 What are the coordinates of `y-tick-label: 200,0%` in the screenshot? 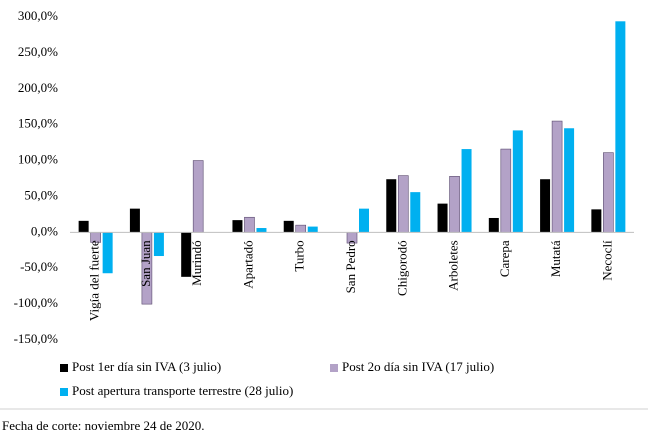 It's located at (38, 87).